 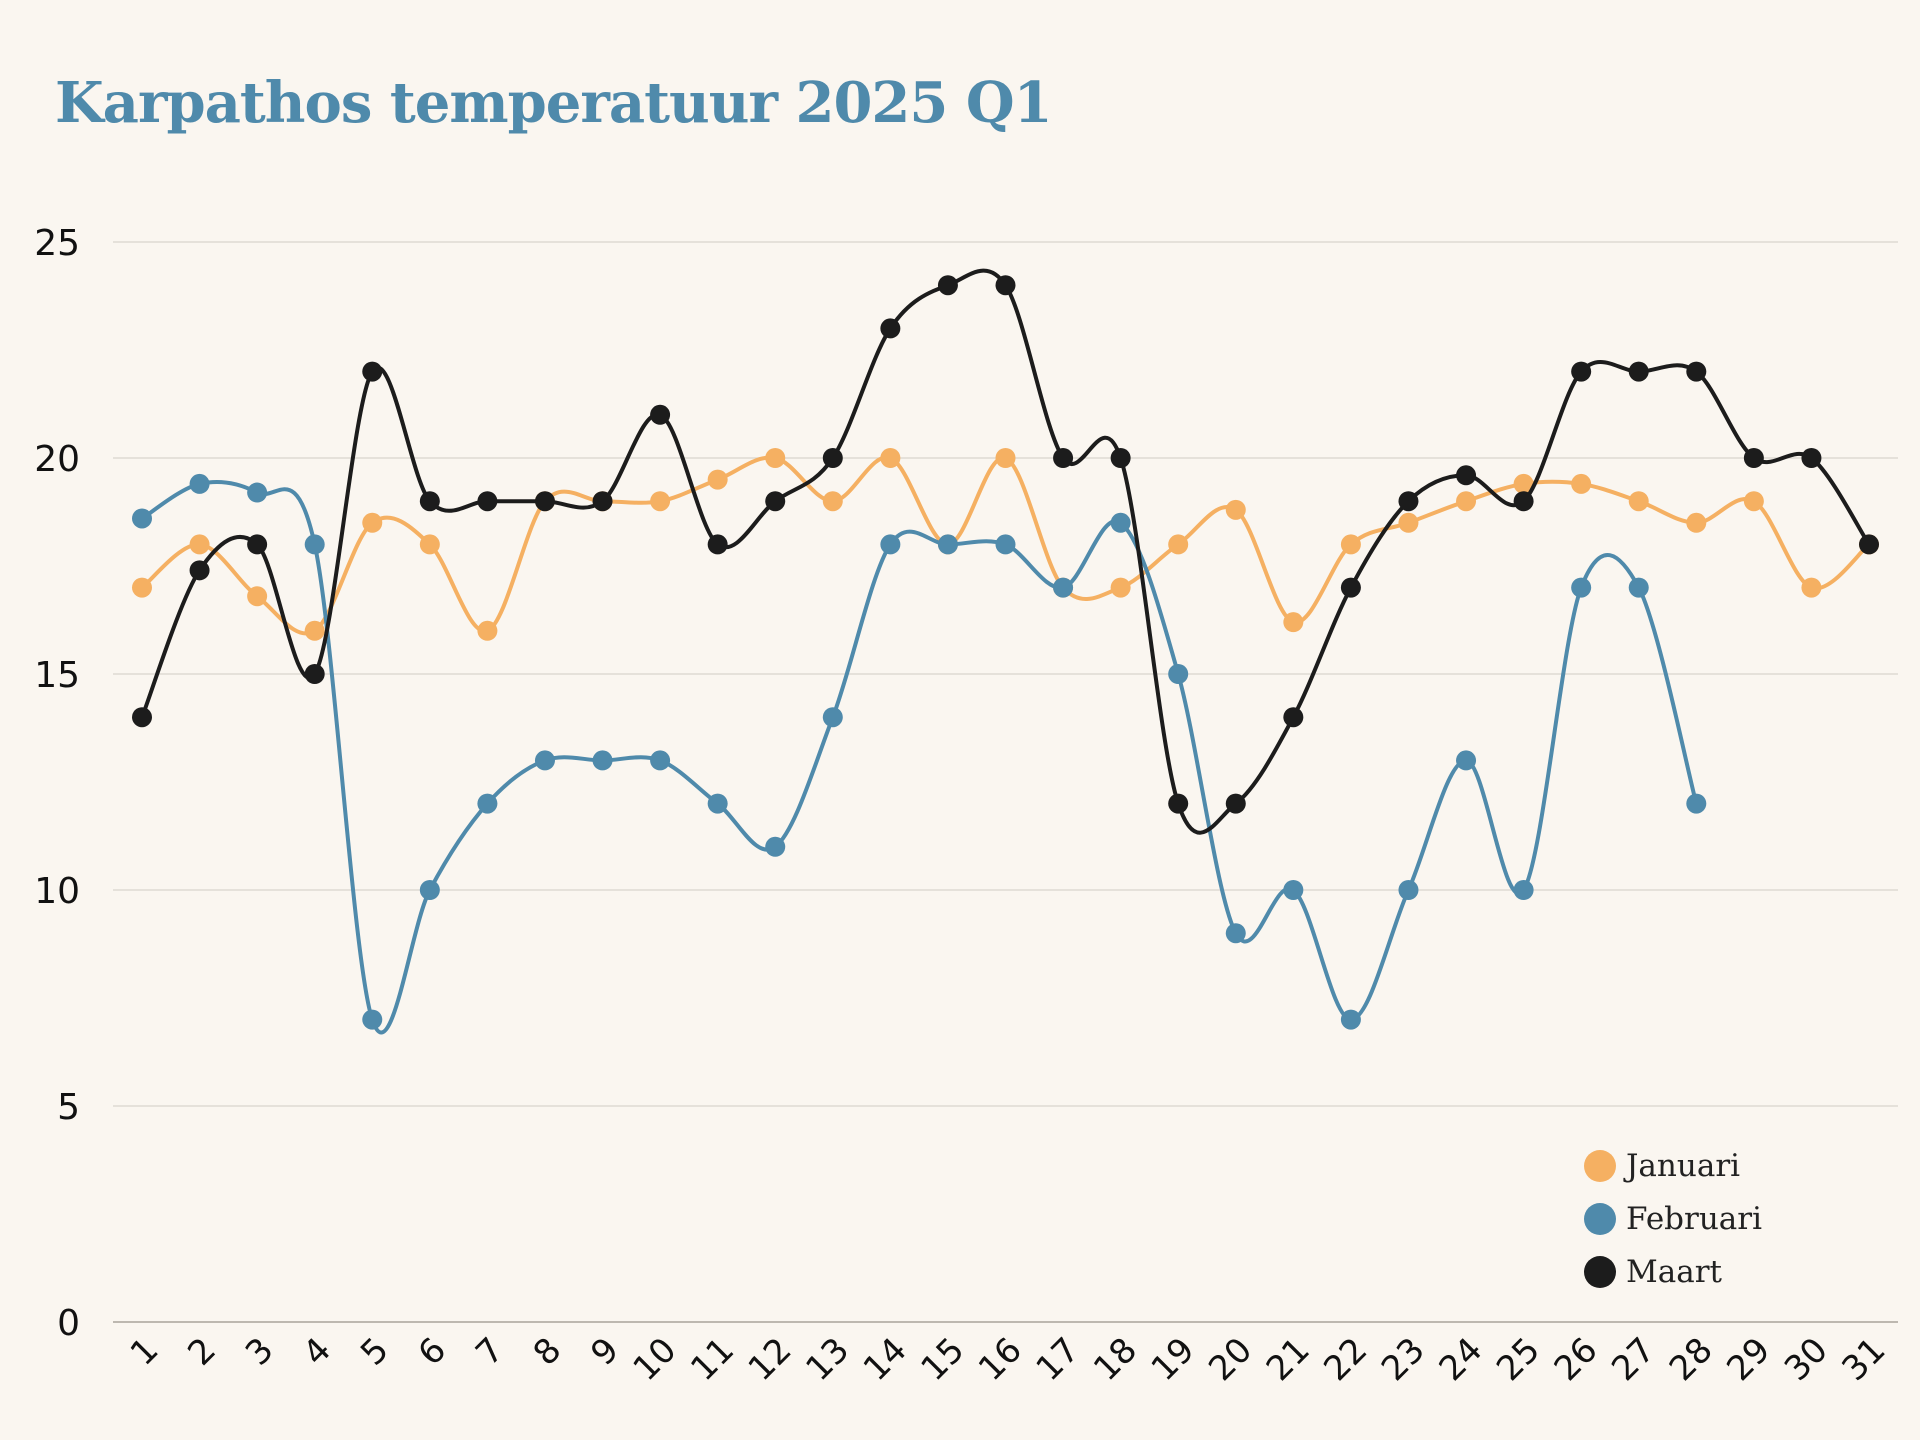 I want to click on x-tick-label: 3, so click(x=260, y=1352).